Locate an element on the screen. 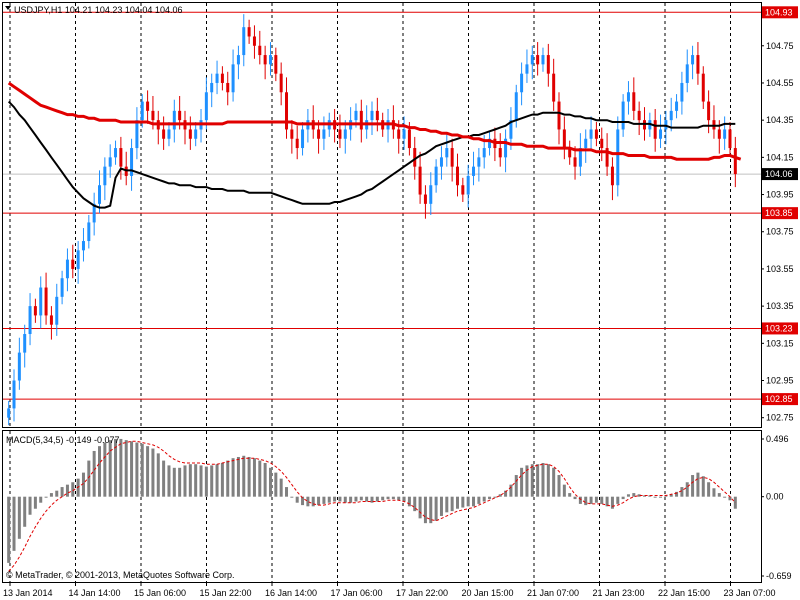 The image size is (800, 600). macd-tick-label: 0.496 is located at coordinates (777, 439).